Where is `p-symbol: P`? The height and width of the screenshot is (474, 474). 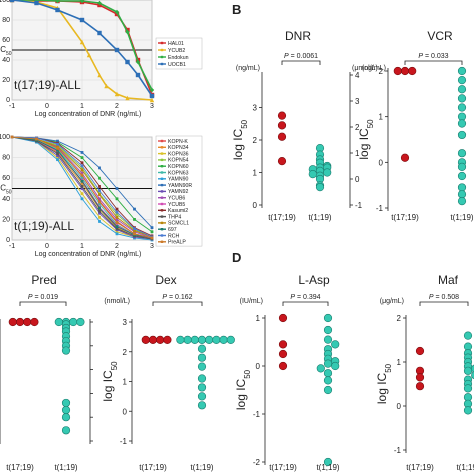
p-symbol: P is located at coordinates (292, 297).